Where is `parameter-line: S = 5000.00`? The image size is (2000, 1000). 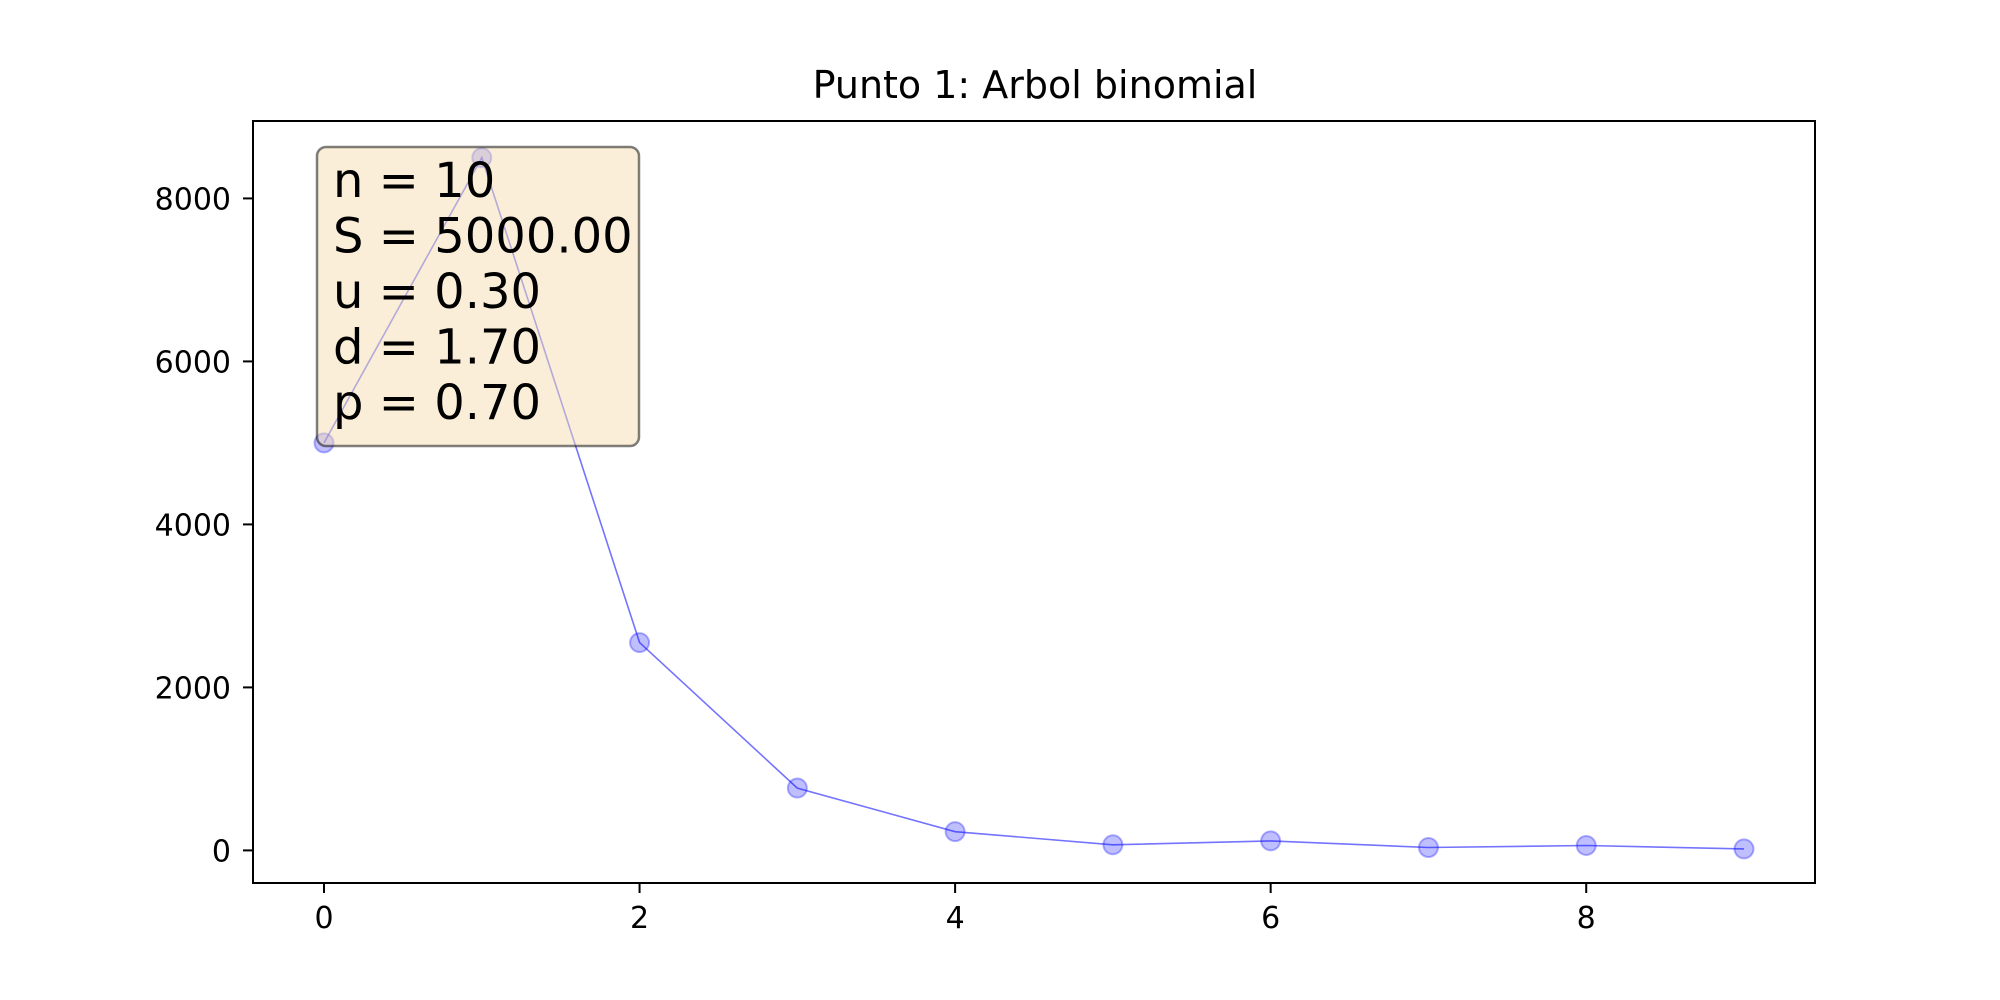 parameter-line: S = 5000.00 is located at coordinates (483, 237).